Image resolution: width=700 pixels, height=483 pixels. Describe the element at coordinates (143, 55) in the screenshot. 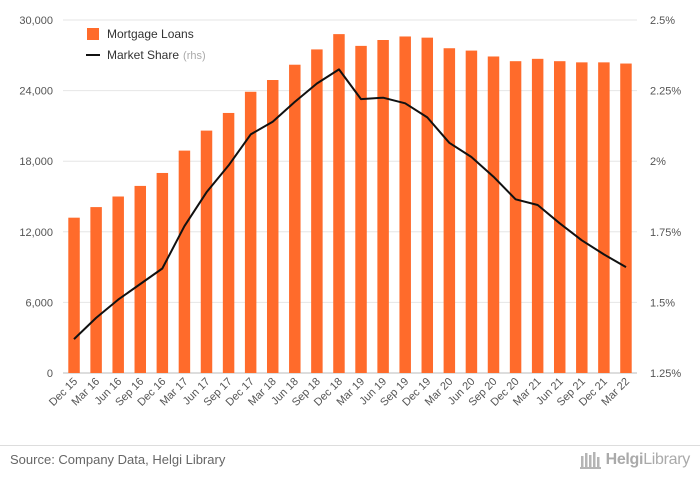

I see `legend-line-name: Market Share` at that location.